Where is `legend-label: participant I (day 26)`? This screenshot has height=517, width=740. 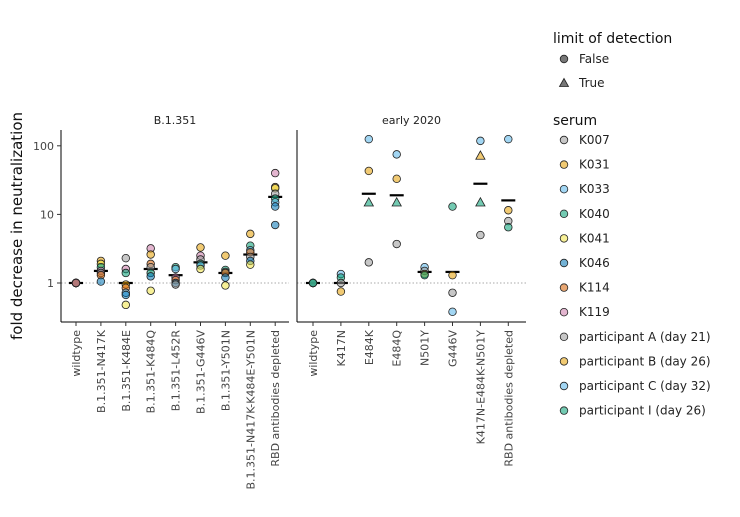
legend-label: participant I (day 26) is located at coordinates (642, 411).